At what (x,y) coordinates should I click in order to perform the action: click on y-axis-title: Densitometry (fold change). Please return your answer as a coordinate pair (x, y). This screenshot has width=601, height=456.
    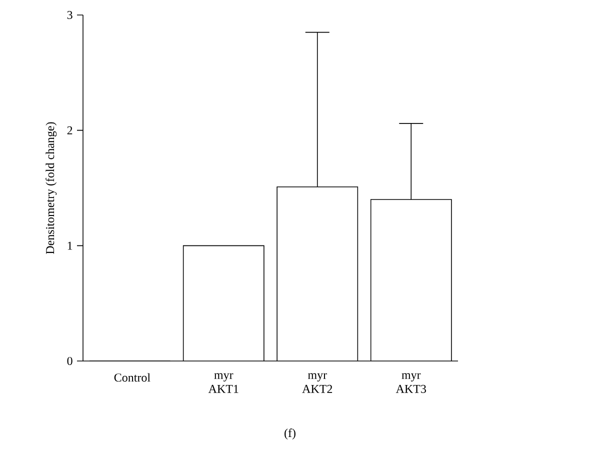
    Looking at the image, I should click on (51, 188).